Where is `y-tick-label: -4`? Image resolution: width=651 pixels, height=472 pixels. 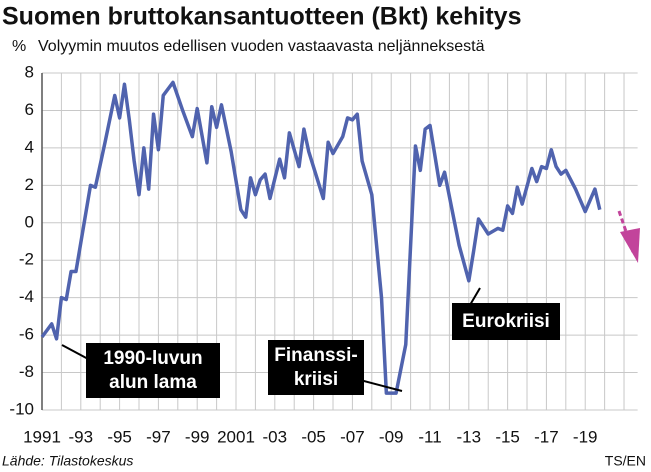
y-tick-label: -4 is located at coordinates (26, 296).